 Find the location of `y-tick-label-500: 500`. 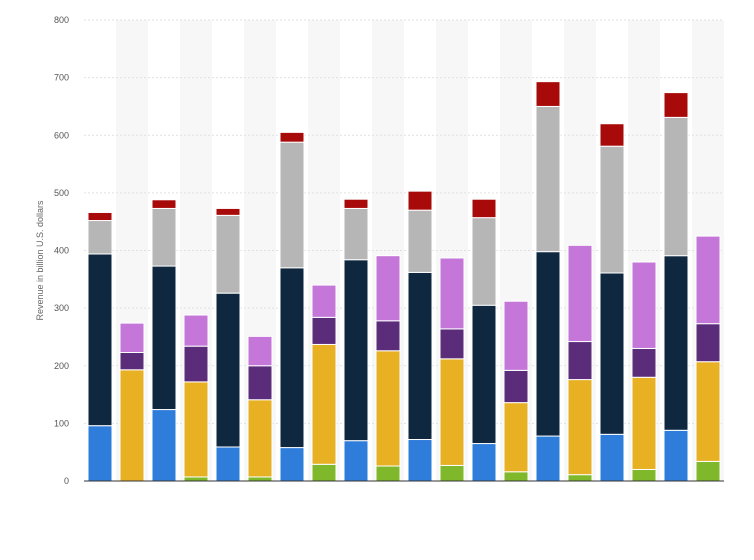

y-tick-label-500: 500 is located at coordinates (61, 193).